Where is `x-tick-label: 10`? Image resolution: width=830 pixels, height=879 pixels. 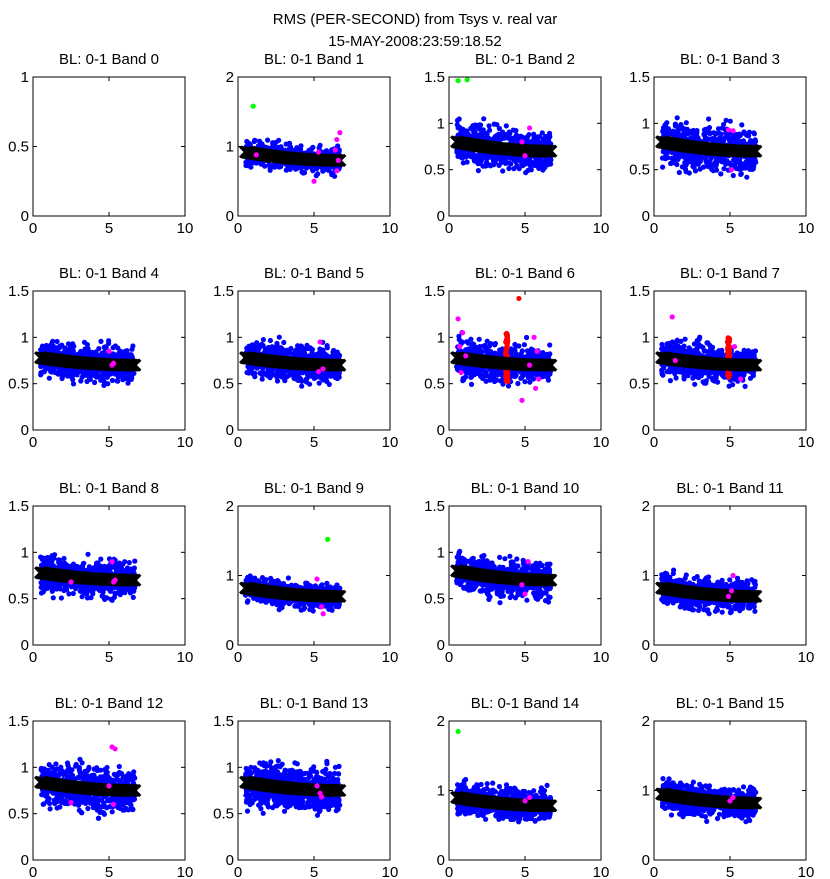
x-tick-label: 10 is located at coordinates (601, 442).